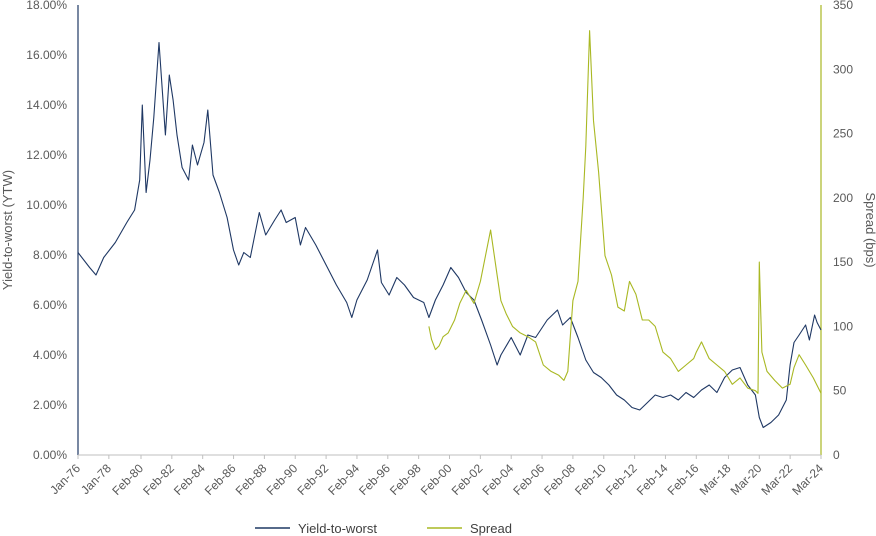 This screenshot has height=536, width=876. Describe the element at coordinates (491, 528) in the screenshot. I see `legend-label-spread: Spread` at that location.